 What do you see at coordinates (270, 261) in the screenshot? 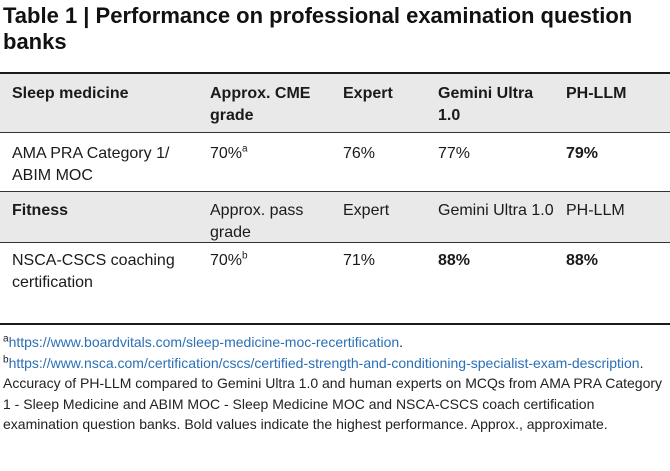
I see `fitness-grade-cell: 70%b` at bounding box center [270, 261].